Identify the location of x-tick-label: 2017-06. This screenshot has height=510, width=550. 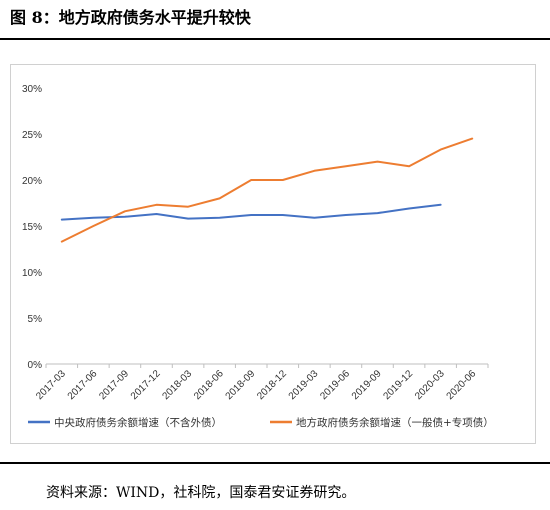
(83, 385).